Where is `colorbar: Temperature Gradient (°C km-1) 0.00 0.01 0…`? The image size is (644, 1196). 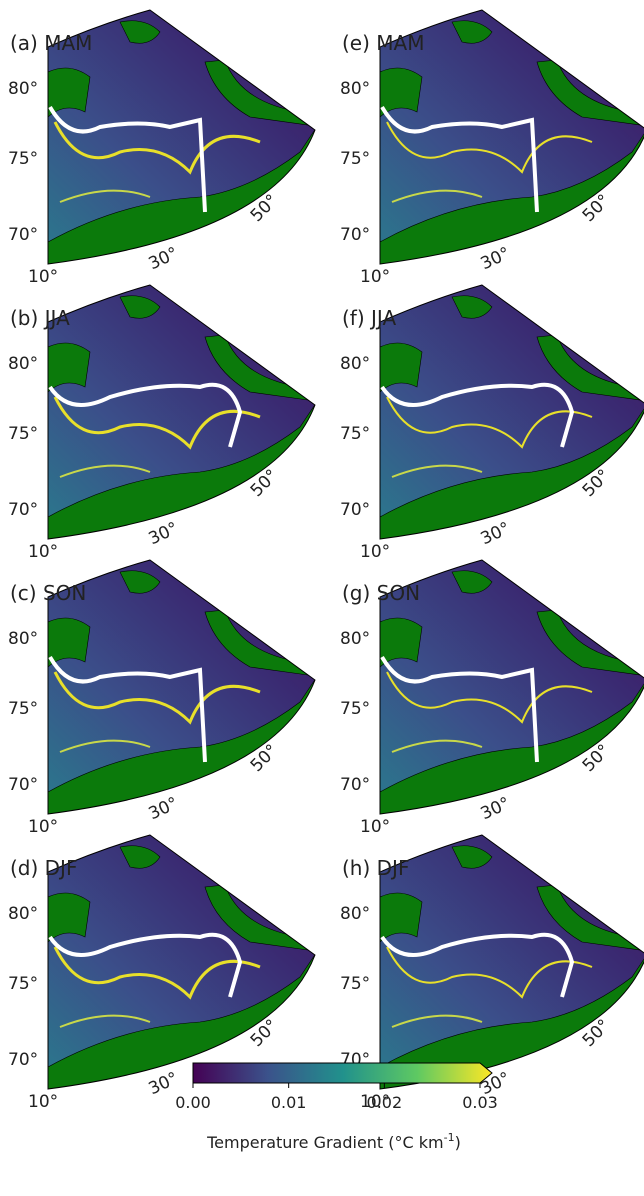 colorbar: Temperature Gradient (°C km-1) 0.00 0.01 0… is located at coordinates (336, 1107).